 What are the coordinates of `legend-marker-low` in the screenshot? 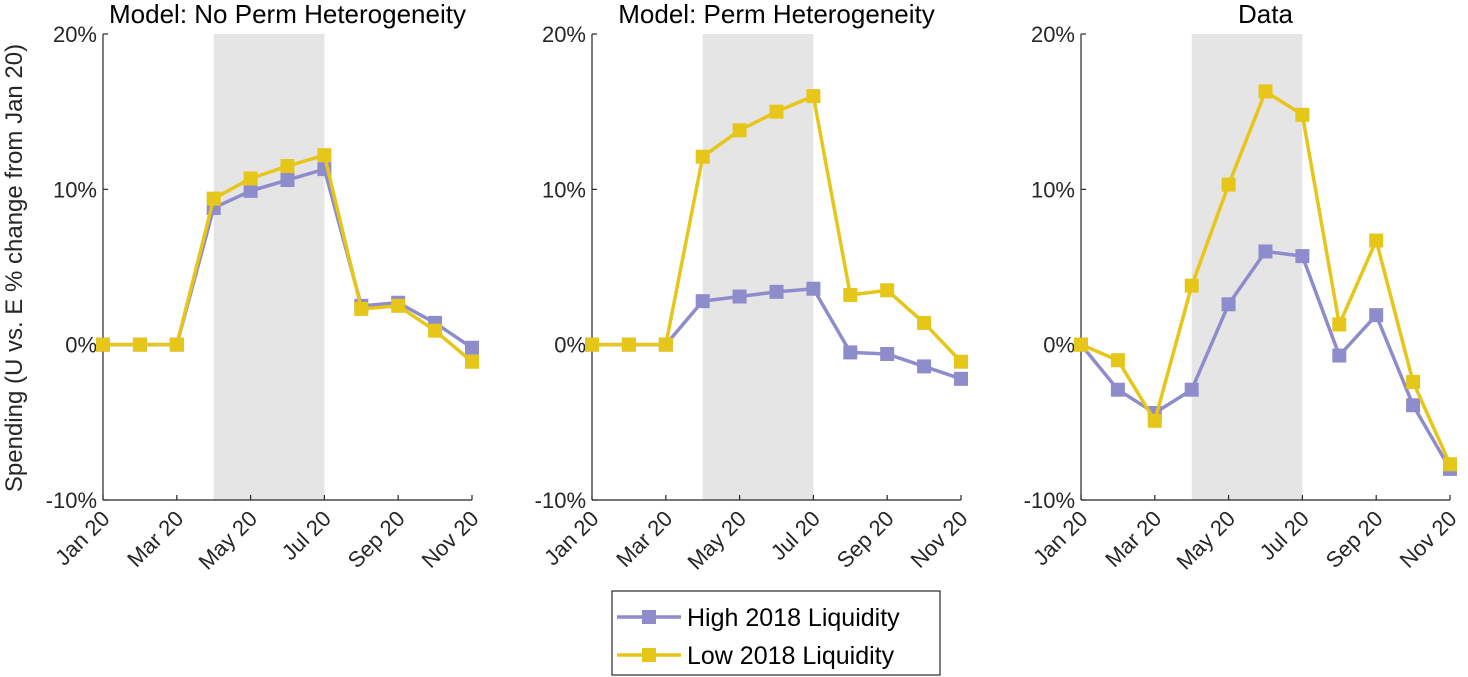 It's located at (649, 655).